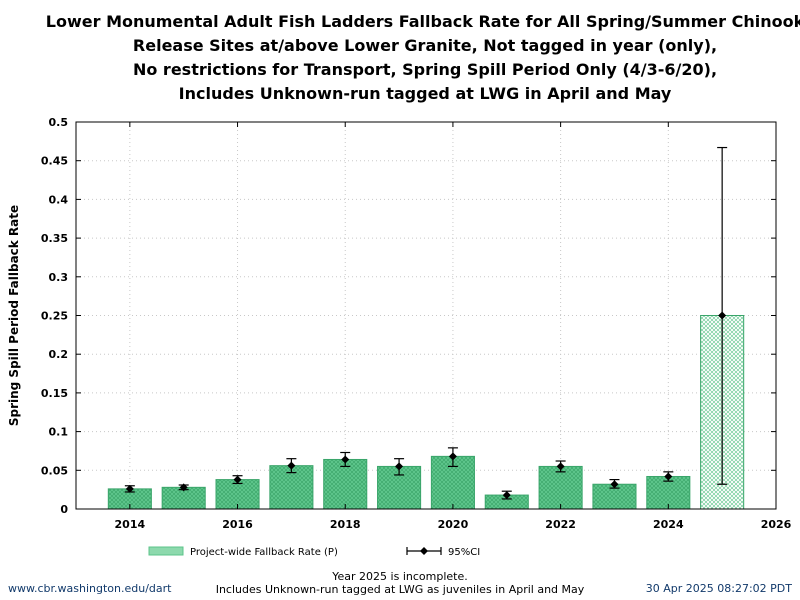 The width and height of the screenshot is (800, 600). I want to click on y-tick-label: 0.3, so click(59, 277).